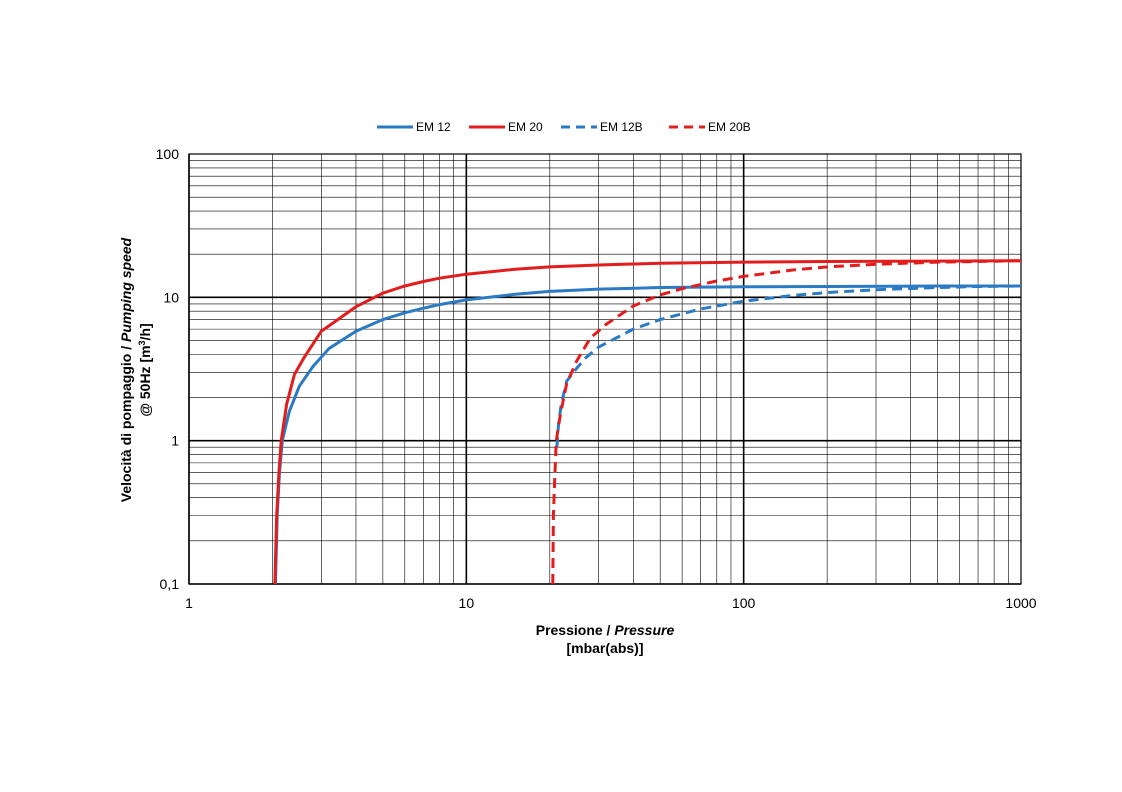  I want to click on y-axis-title: Velocità di pompaggio / Pumping speed, so click(126, 369).